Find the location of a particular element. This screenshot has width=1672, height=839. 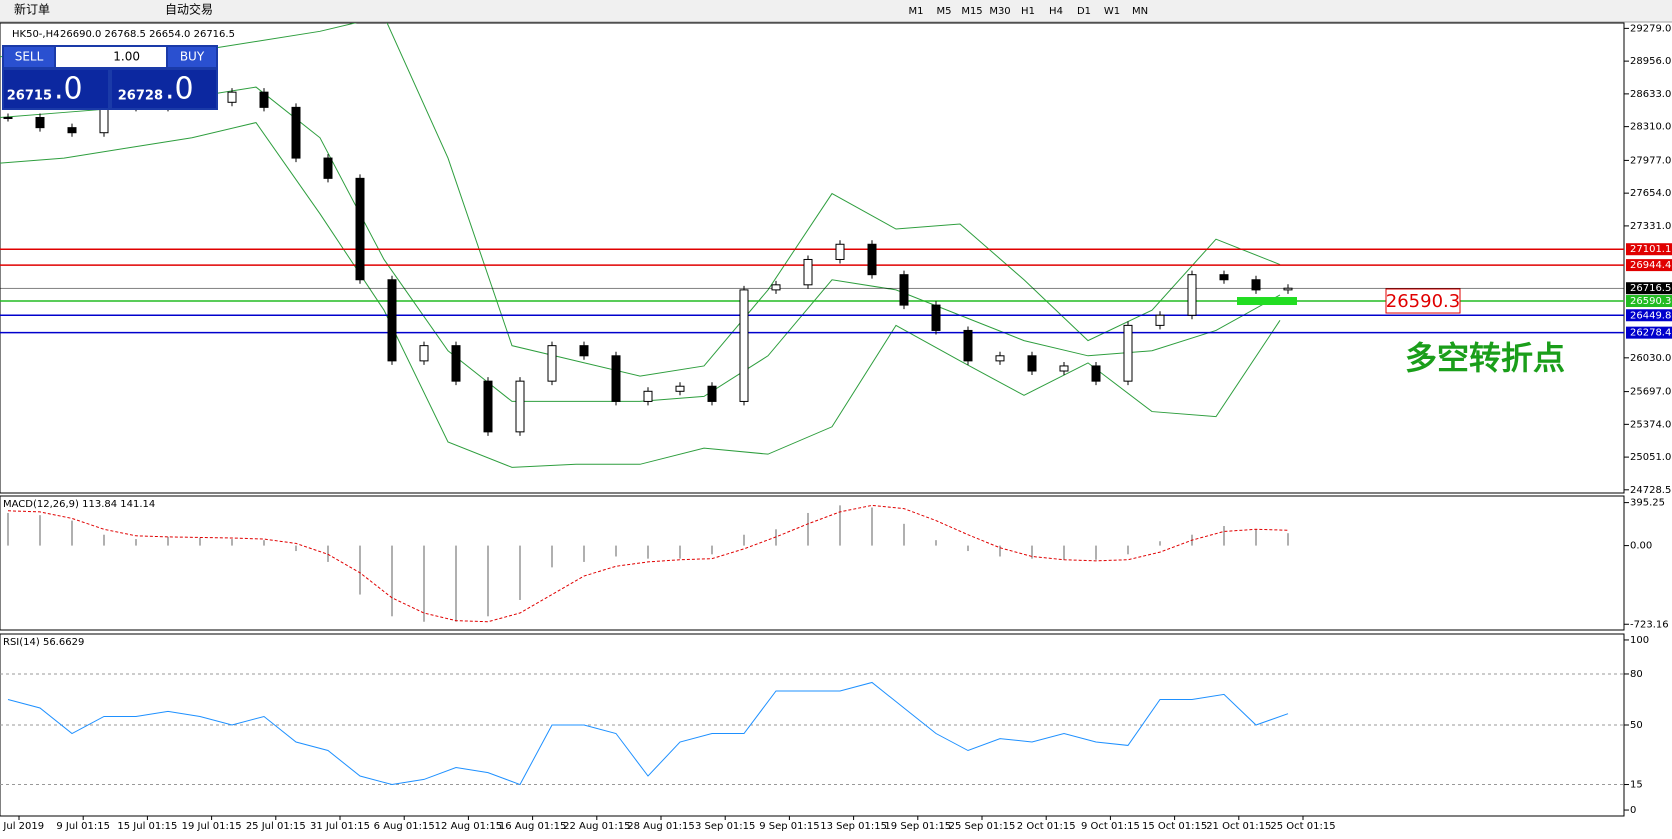

timeframe: M1 is located at coordinates (916, 11).